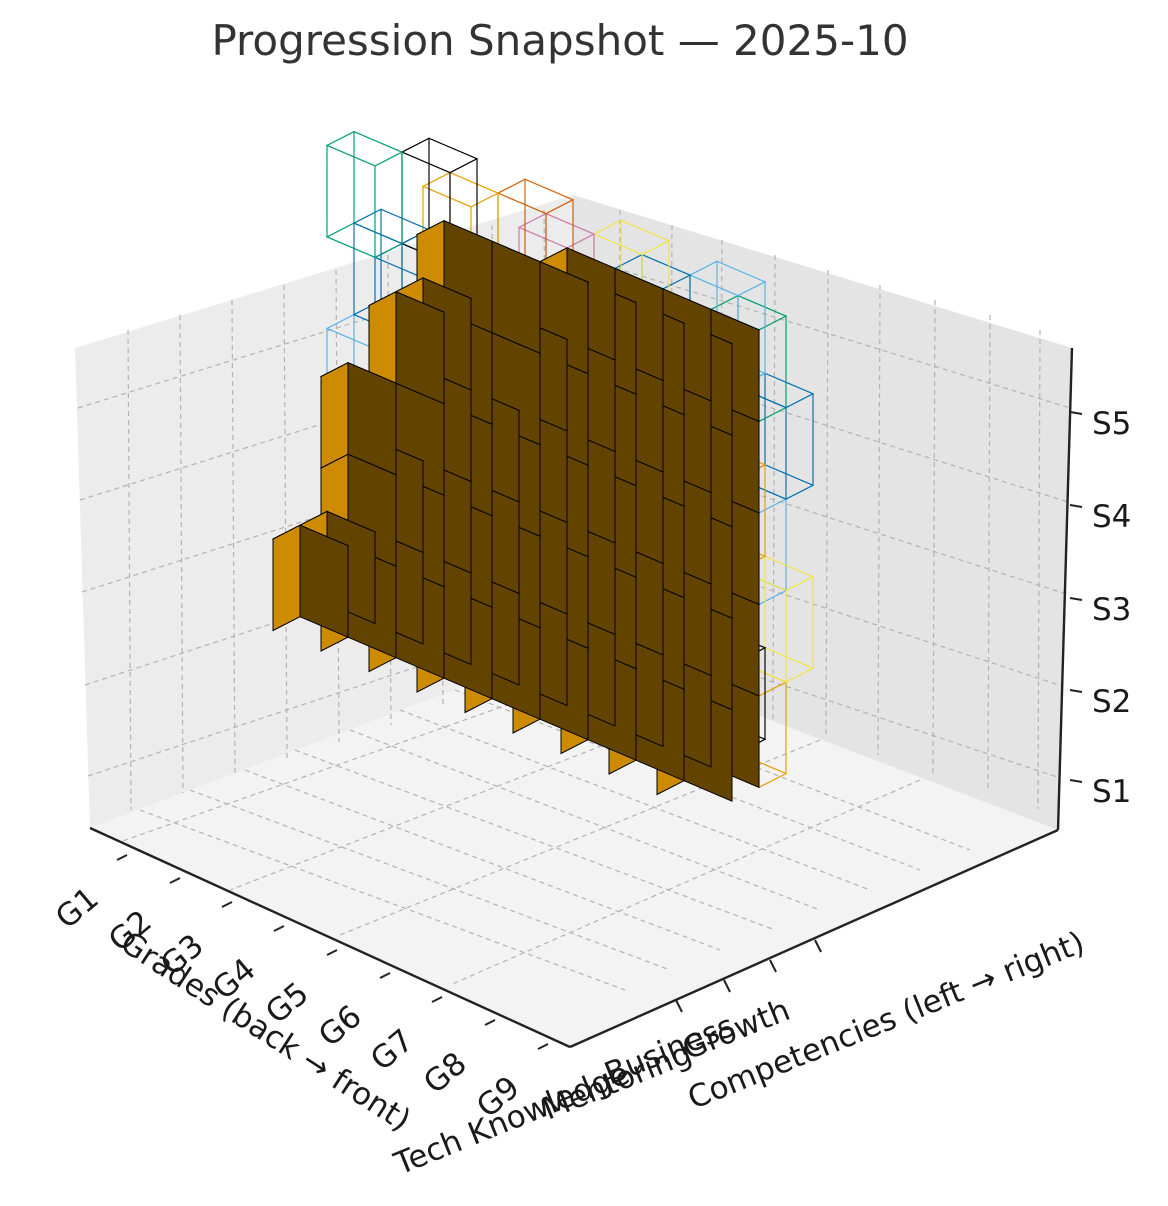 The height and width of the screenshot is (1206, 1168). What do you see at coordinates (559, 40) in the screenshot?
I see `chart-title: Progression Snapshot — 2025-10` at bounding box center [559, 40].